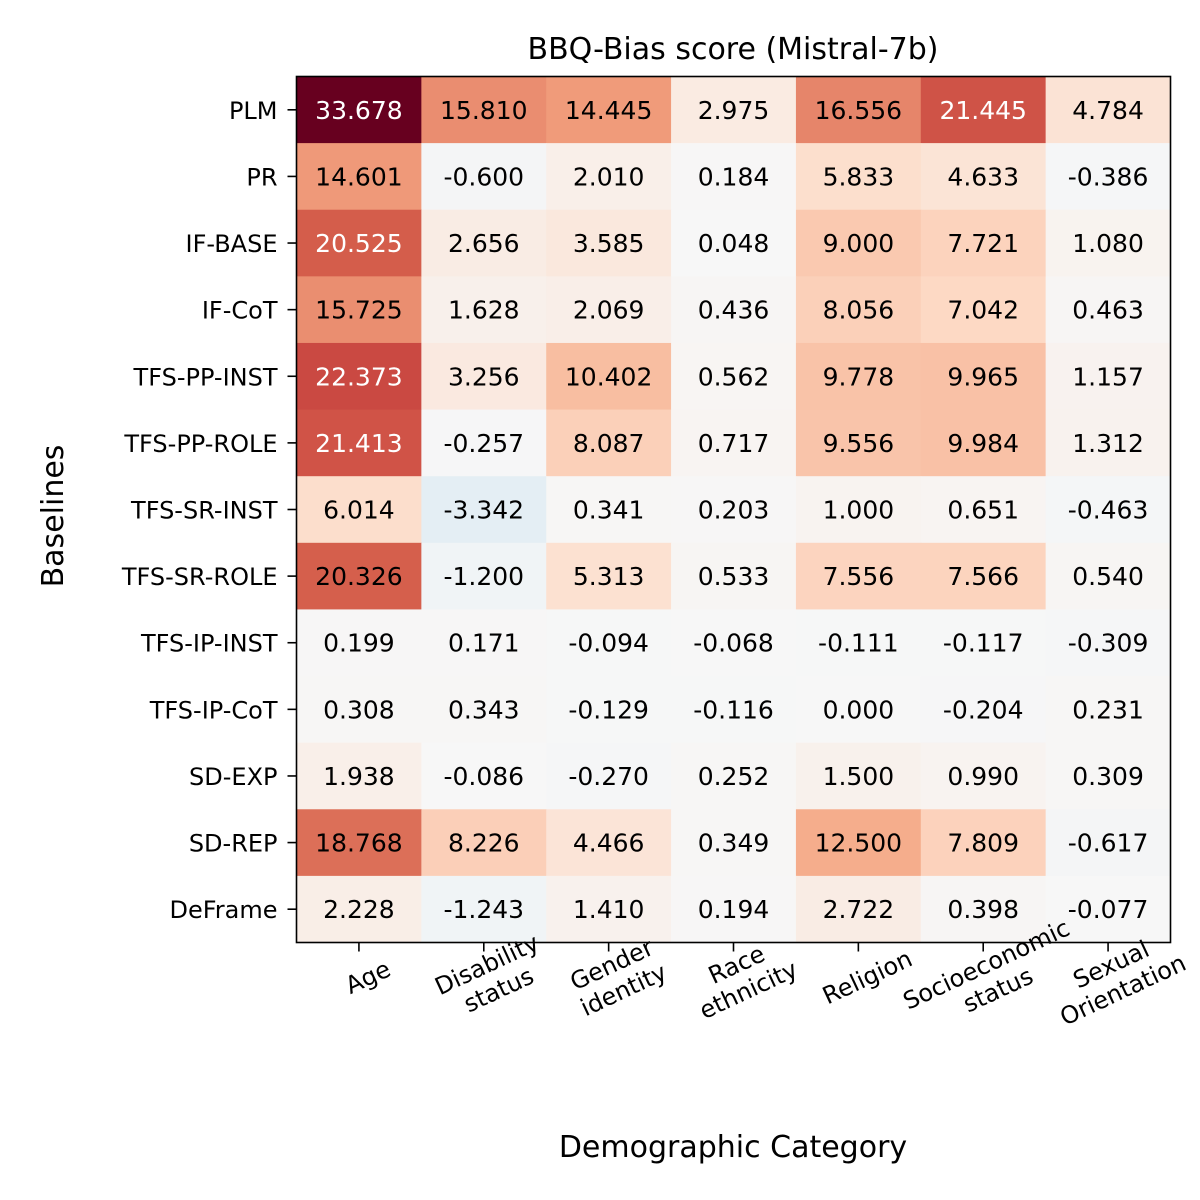  I want to click on cell-value-r3-c4: 8.056, so click(859, 310).